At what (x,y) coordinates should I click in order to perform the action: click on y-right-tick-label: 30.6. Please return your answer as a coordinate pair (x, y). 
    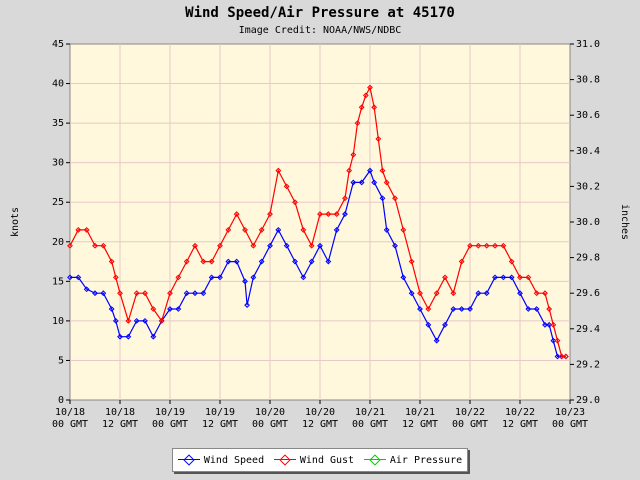
    Looking at the image, I should click on (588, 115).